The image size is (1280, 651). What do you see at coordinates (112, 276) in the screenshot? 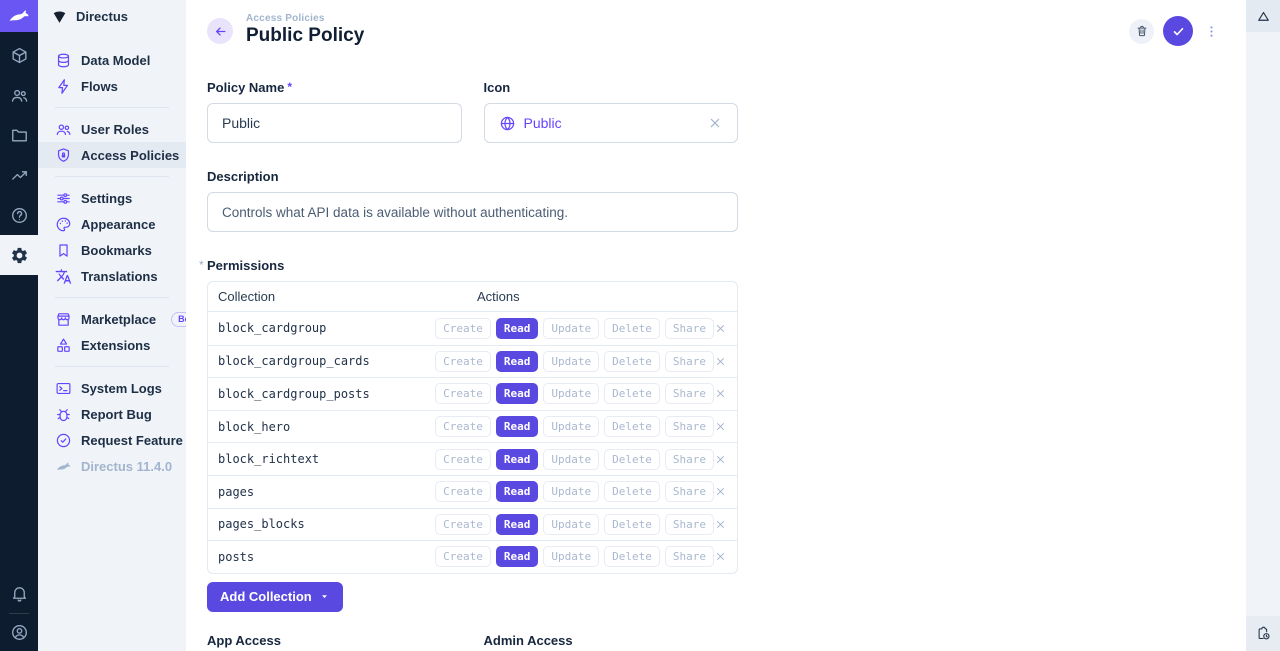
I see `sidebar-item-translations: Translations` at bounding box center [112, 276].